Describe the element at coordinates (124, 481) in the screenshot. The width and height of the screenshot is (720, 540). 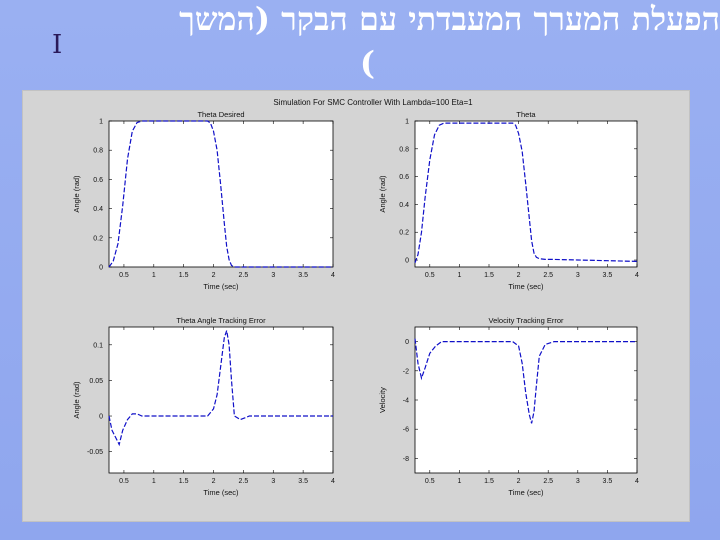
I see `angle-error-x-tick-label: 0.5` at that location.